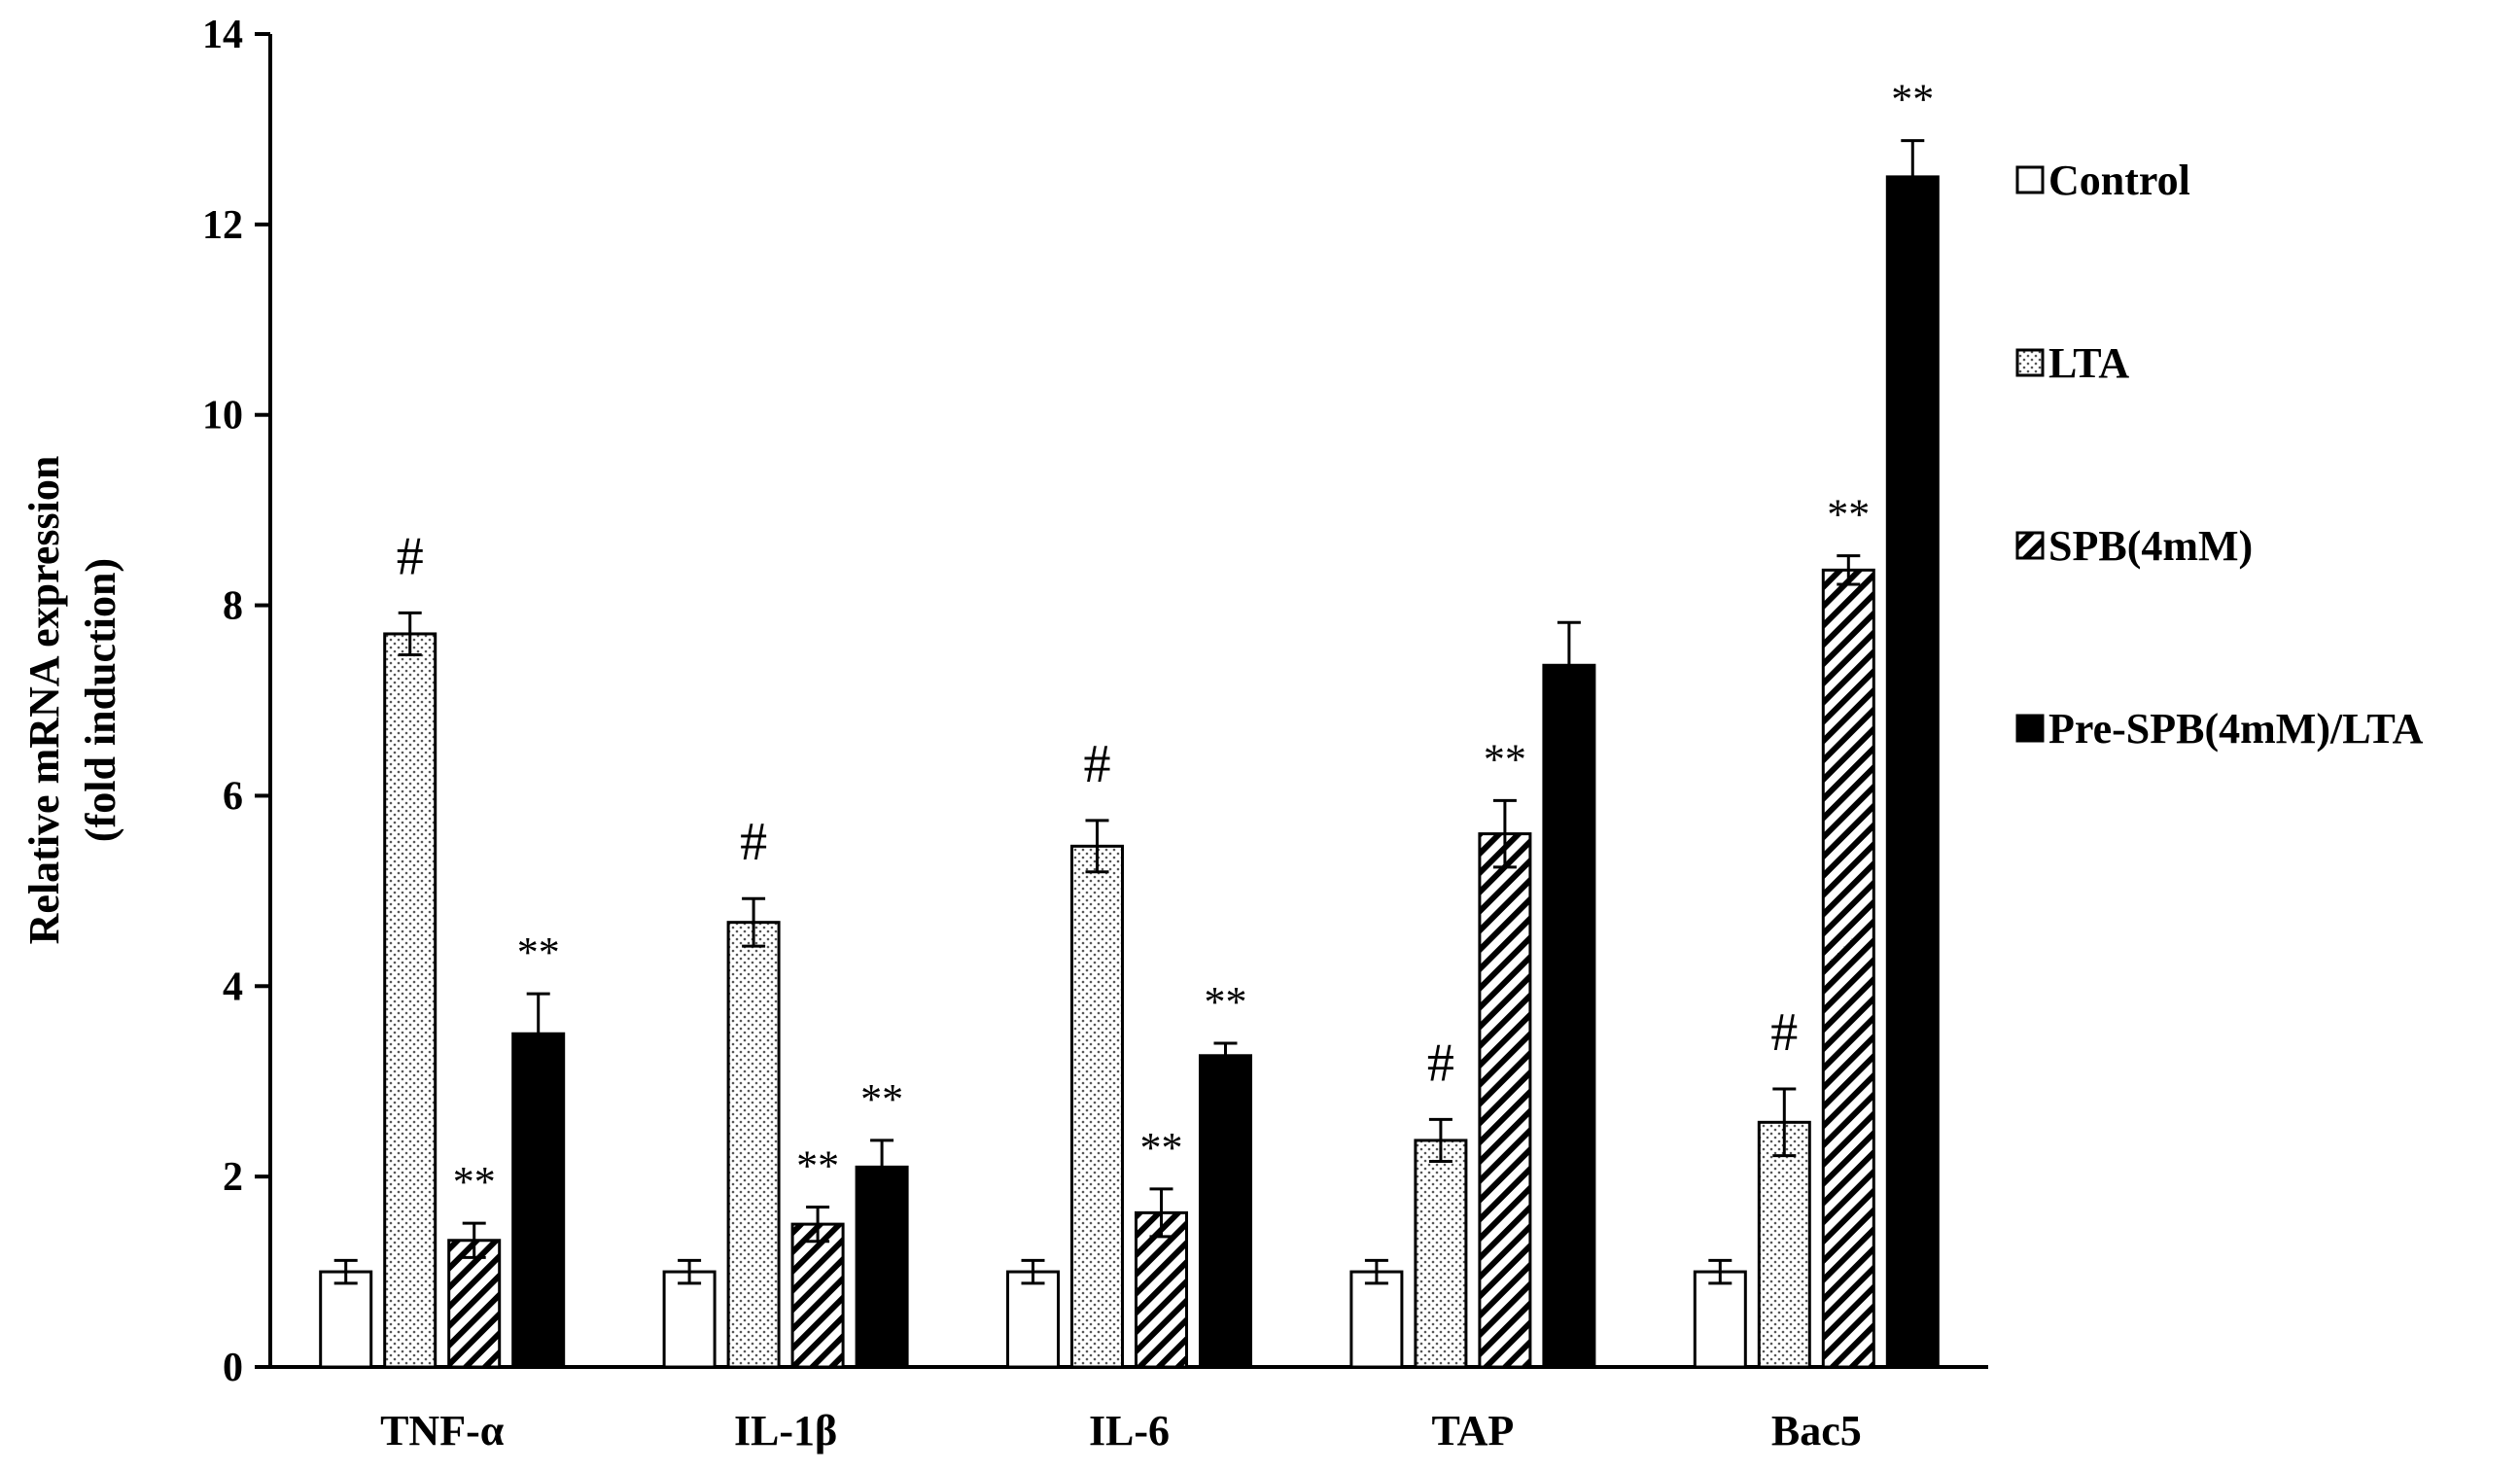  What do you see at coordinates (2088, 363) in the screenshot?
I see `legend-label: LTA` at bounding box center [2088, 363].